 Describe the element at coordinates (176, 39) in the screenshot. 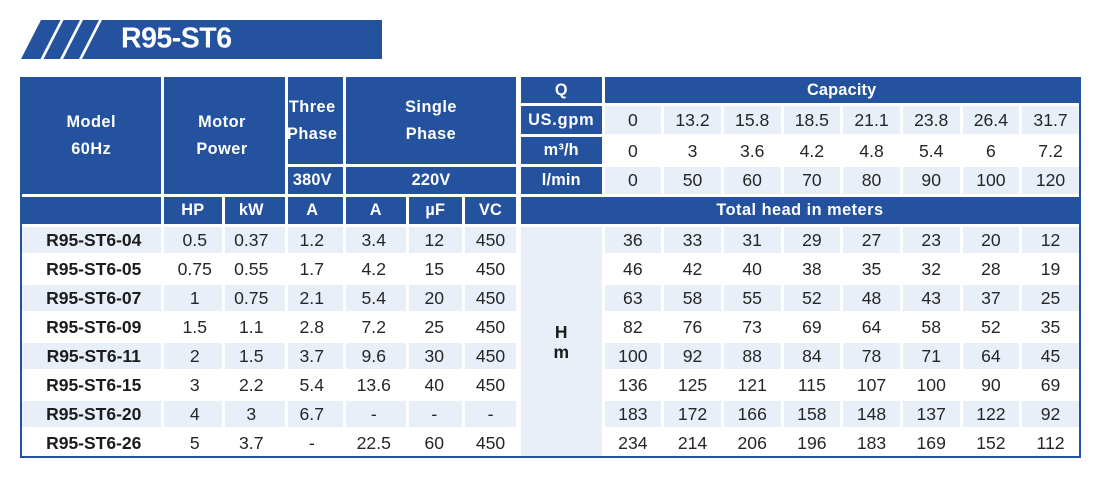

I see `svg-text: R95-ST6` at that location.